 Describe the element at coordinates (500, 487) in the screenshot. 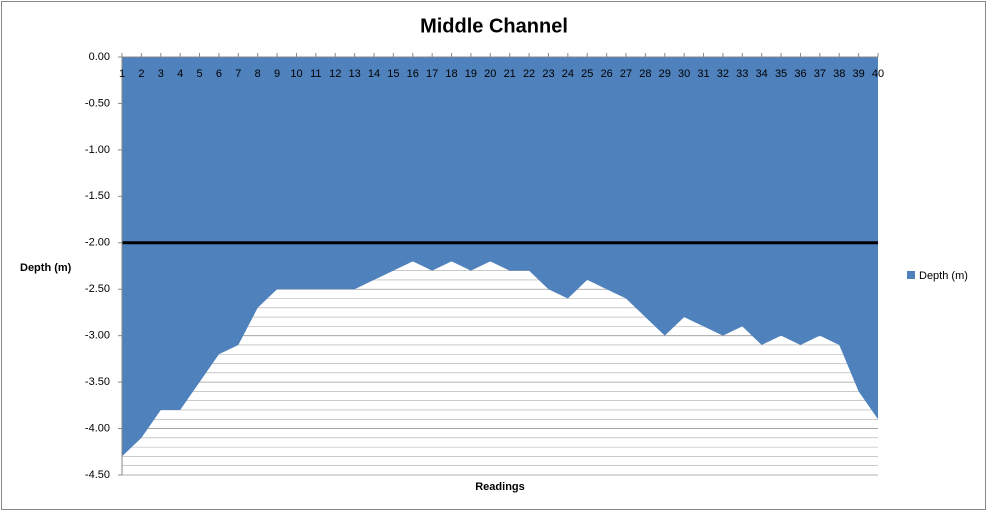

I see `x-axis-label: Readings` at that location.